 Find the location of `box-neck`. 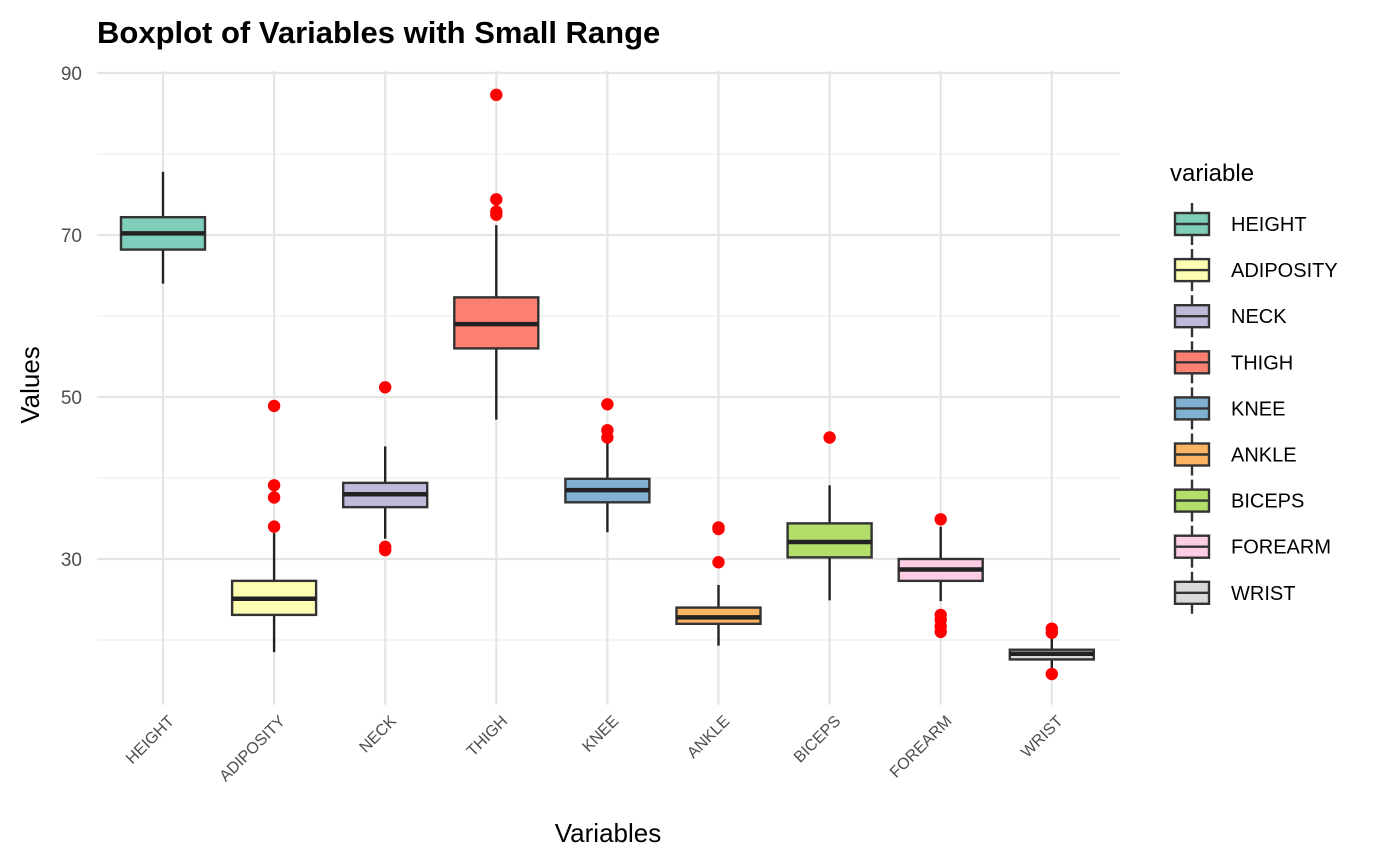

box-neck is located at coordinates (385, 469).